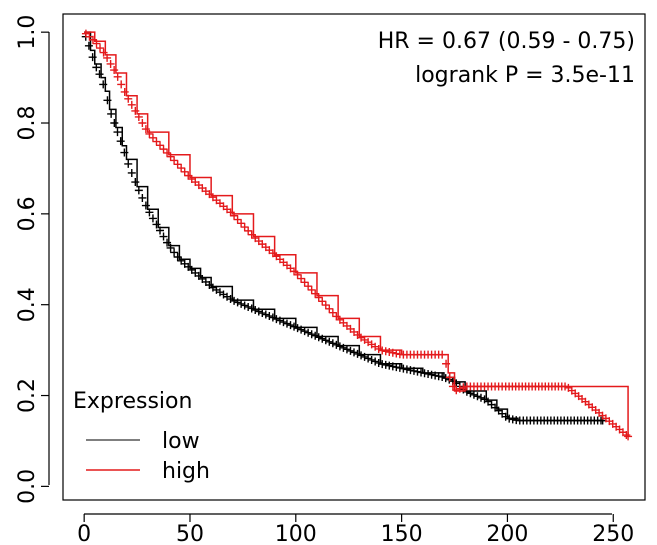  I want to click on x-tick-label: 250, so click(613, 533).